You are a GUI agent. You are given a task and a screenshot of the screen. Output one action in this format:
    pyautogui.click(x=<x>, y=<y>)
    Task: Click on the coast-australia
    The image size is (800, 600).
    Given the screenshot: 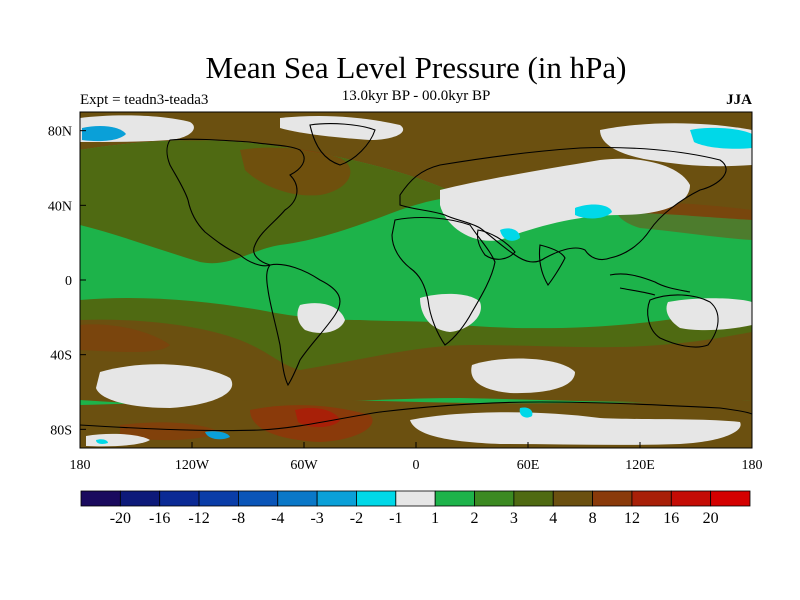 What is the action you would take?
    pyautogui.click(x=683, y=321)
    